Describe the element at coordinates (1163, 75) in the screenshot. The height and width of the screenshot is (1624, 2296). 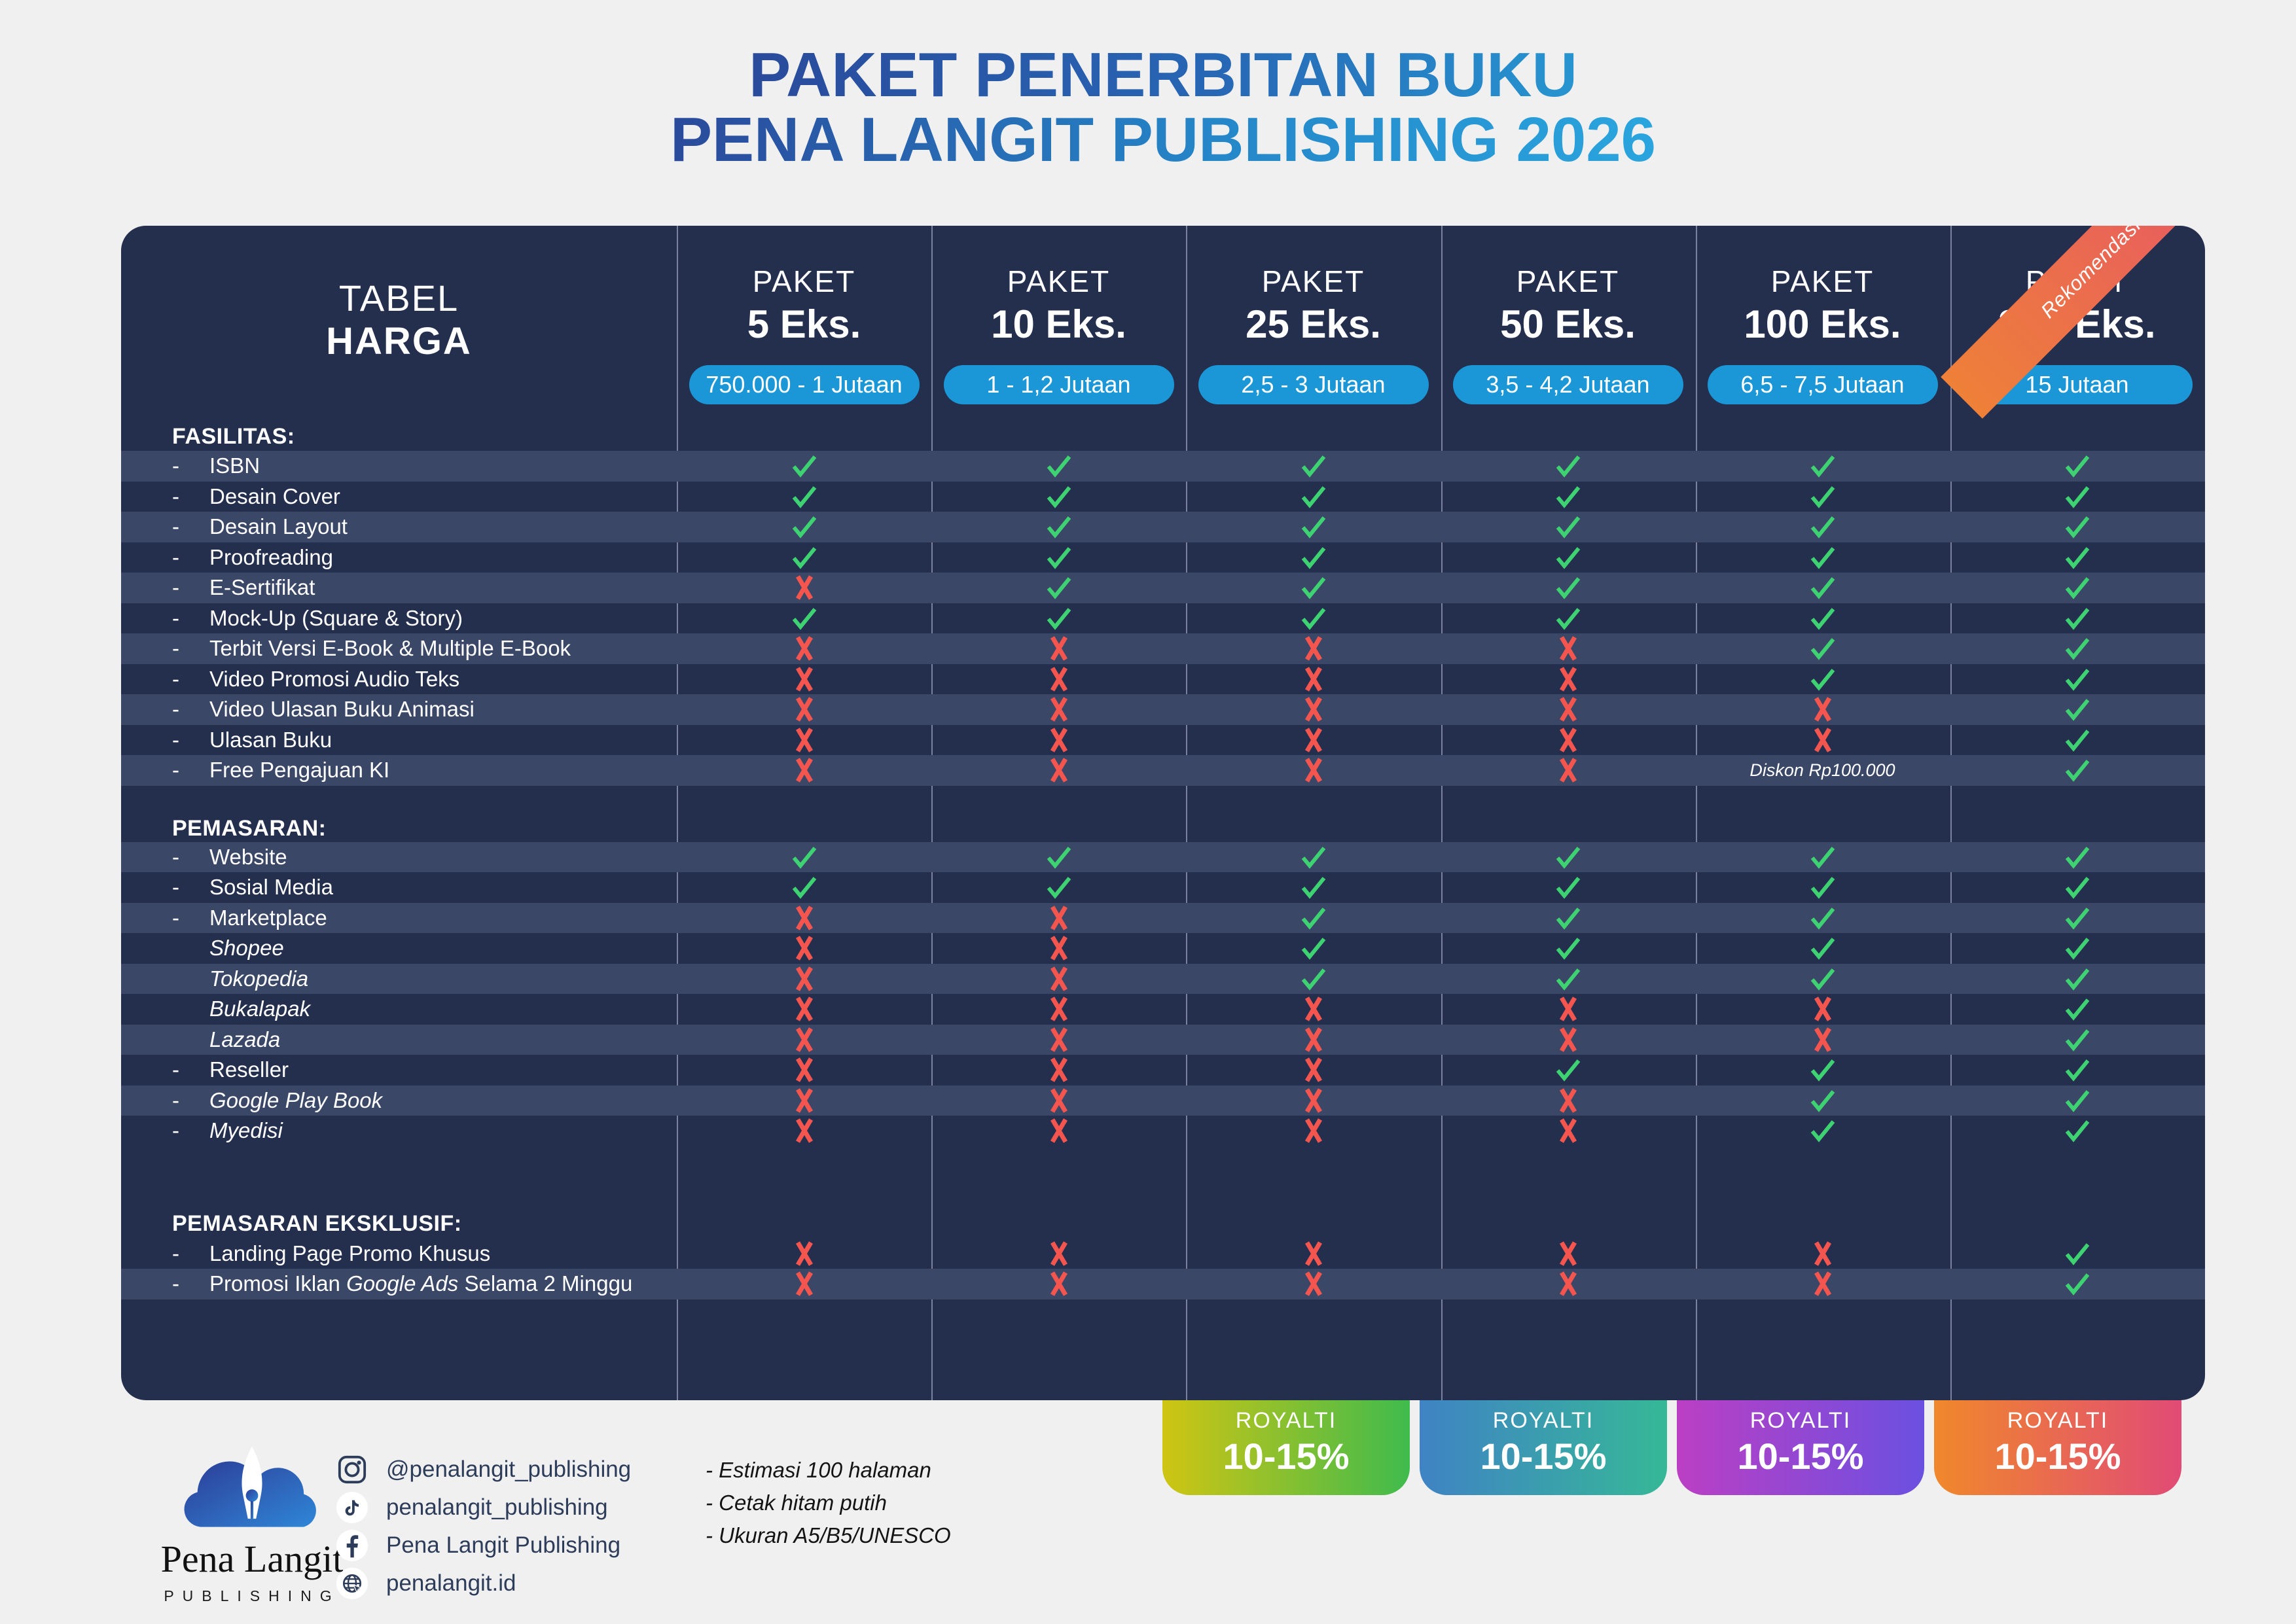
I see `title-line-1: PAKET PENERBITAN BUKU` at that location.